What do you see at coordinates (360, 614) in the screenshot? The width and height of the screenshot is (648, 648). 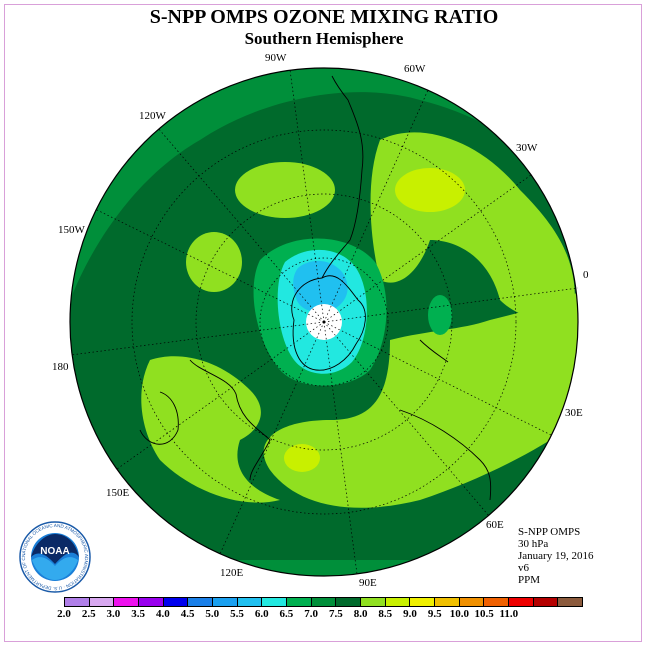 I see `colorbar-tick-label: 8.0` at bounding box center [360, 614].